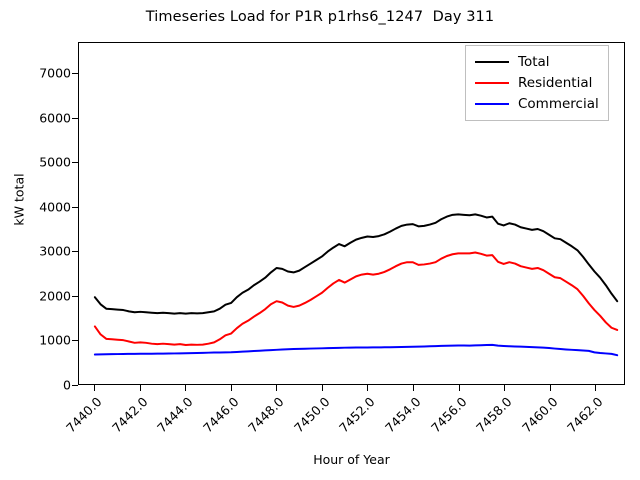 This screenshot has height=480, width=640. What do you see at coordinates (55, 340) in the screenshot?
I see `y-axis-tick-label: 1000` at bounding box center [55, 340].